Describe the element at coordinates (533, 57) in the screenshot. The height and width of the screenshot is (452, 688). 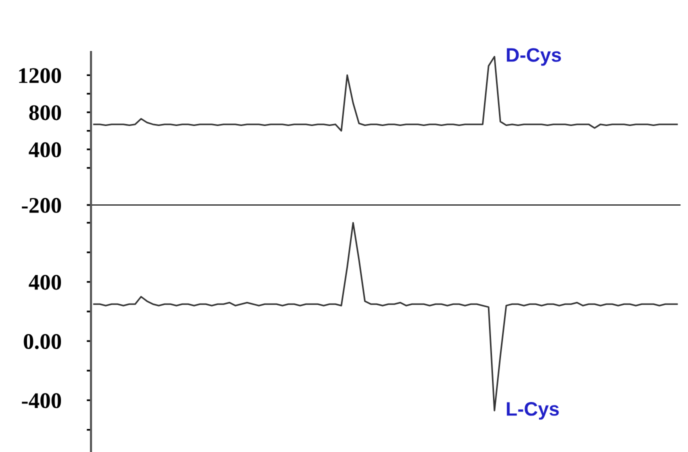
I see `annotation: D-Cys` at that location.